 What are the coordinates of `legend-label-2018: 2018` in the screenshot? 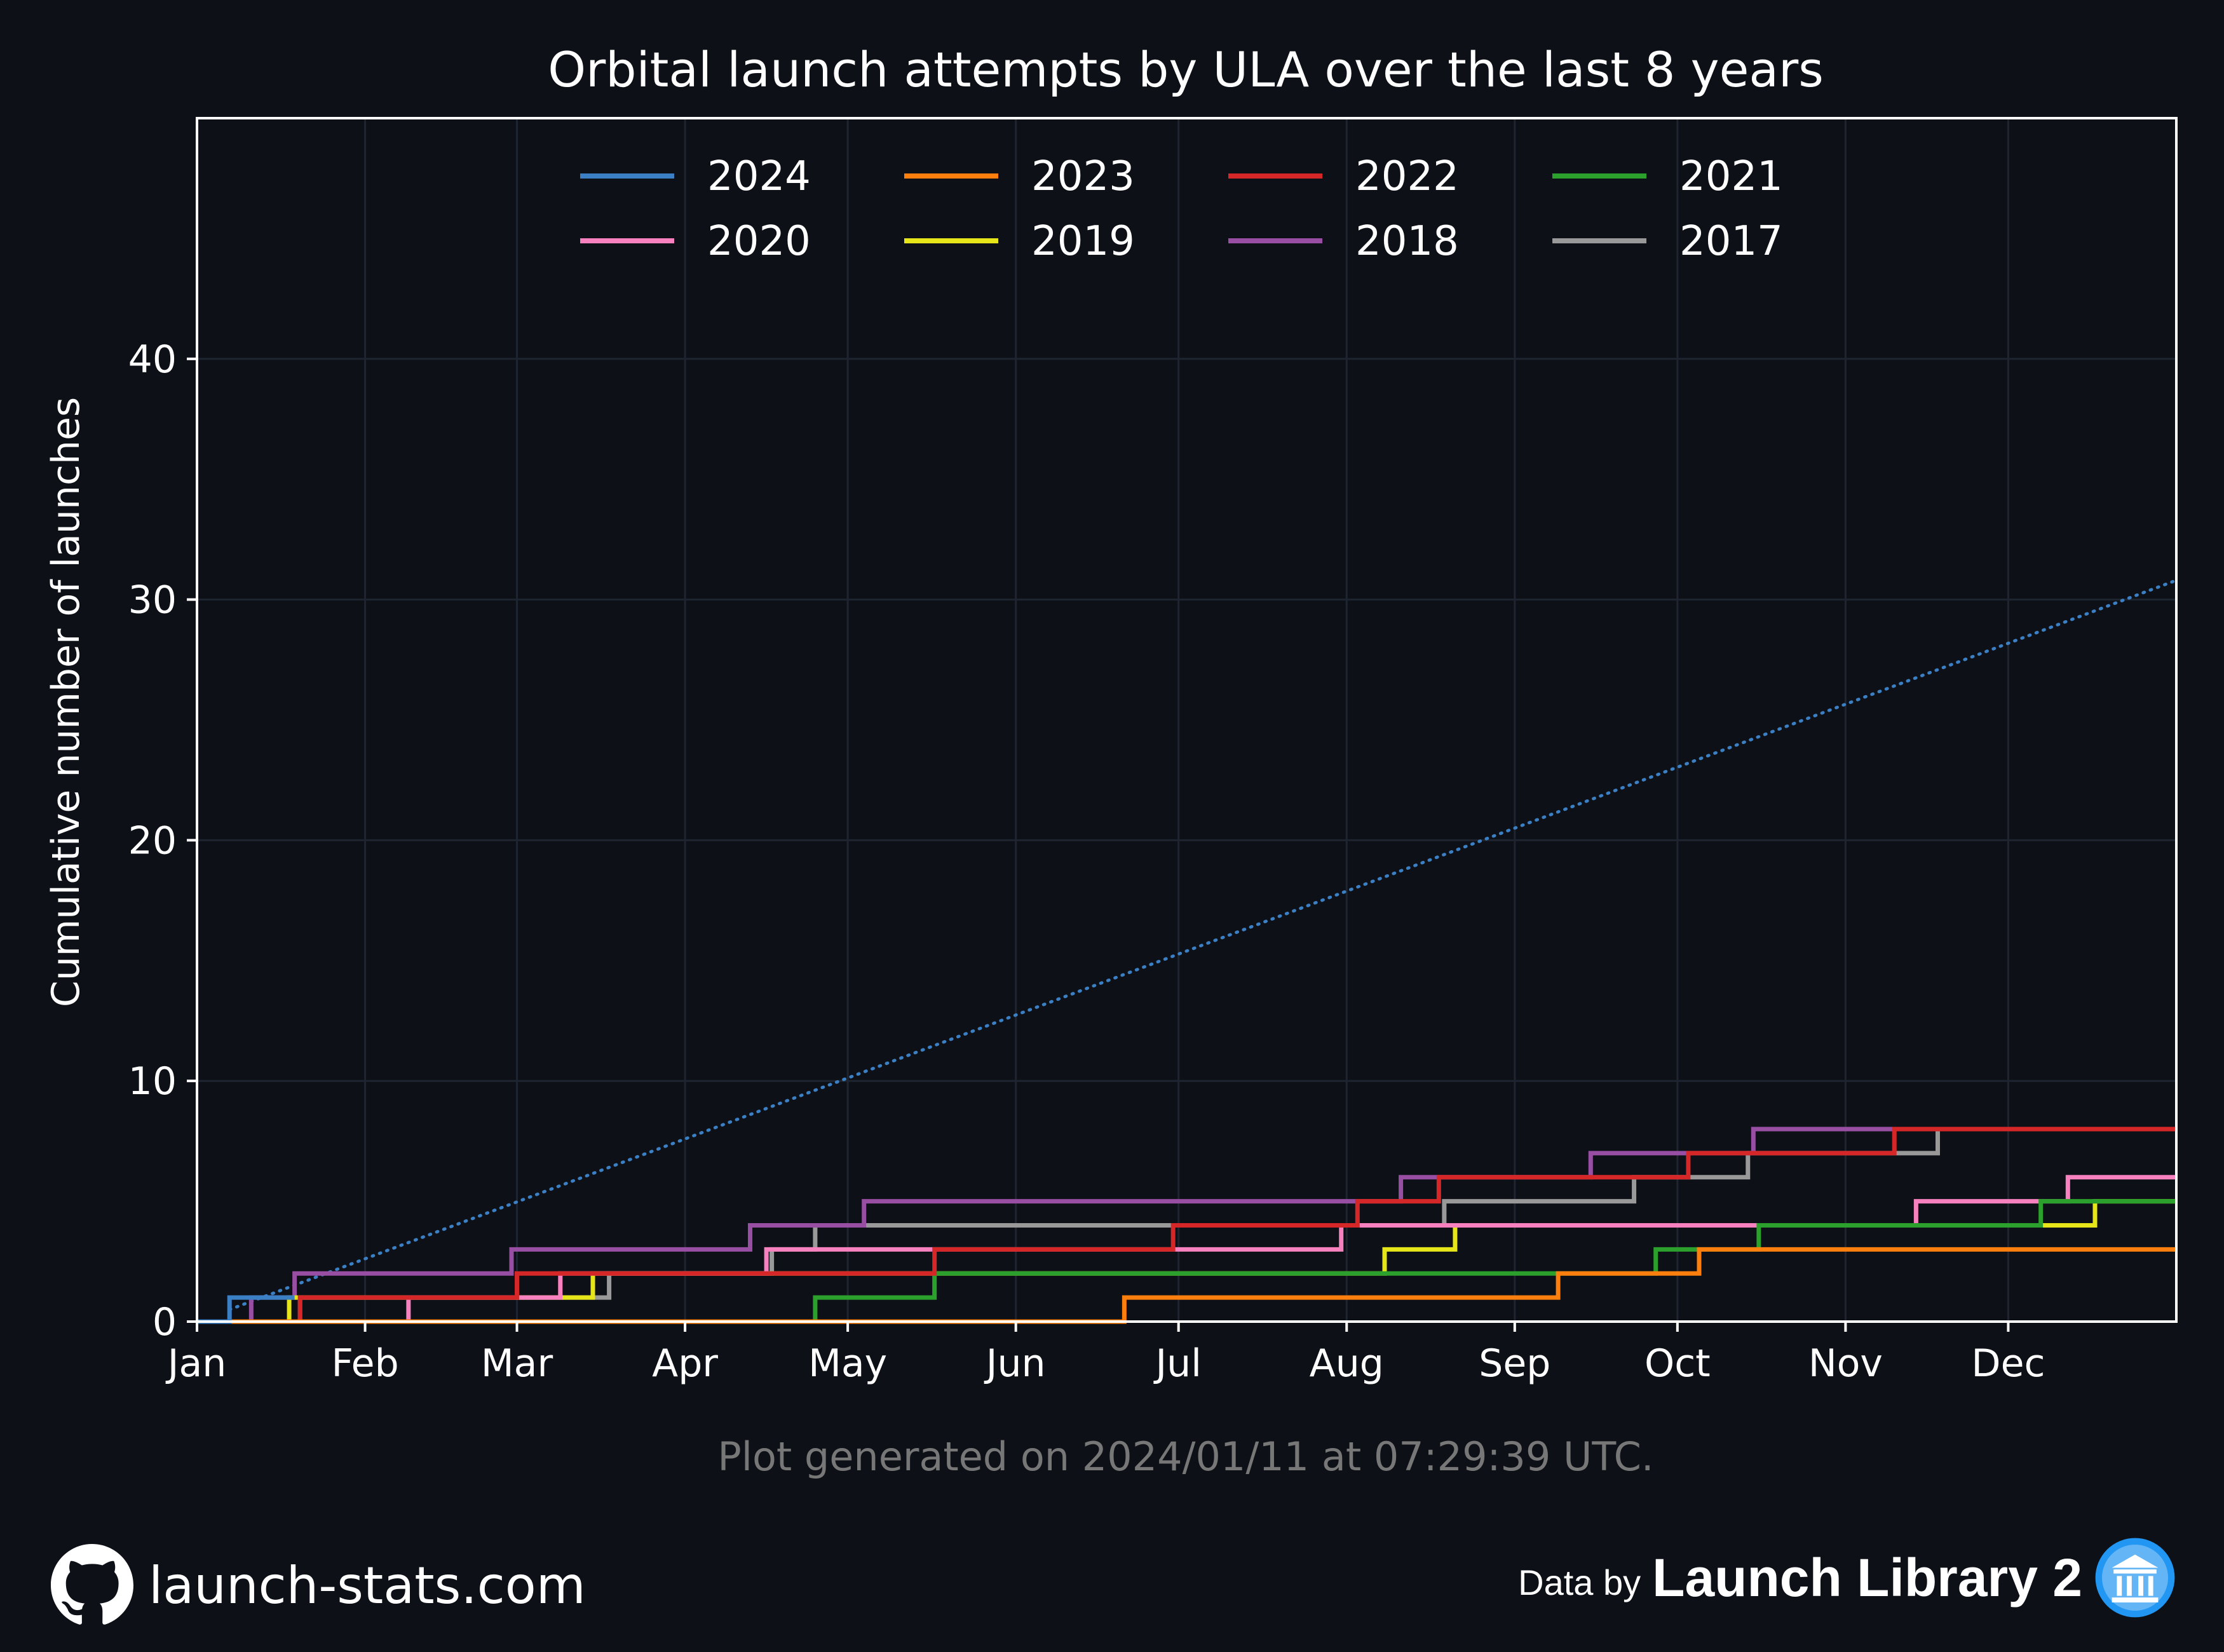 It's located at (1407, 242).